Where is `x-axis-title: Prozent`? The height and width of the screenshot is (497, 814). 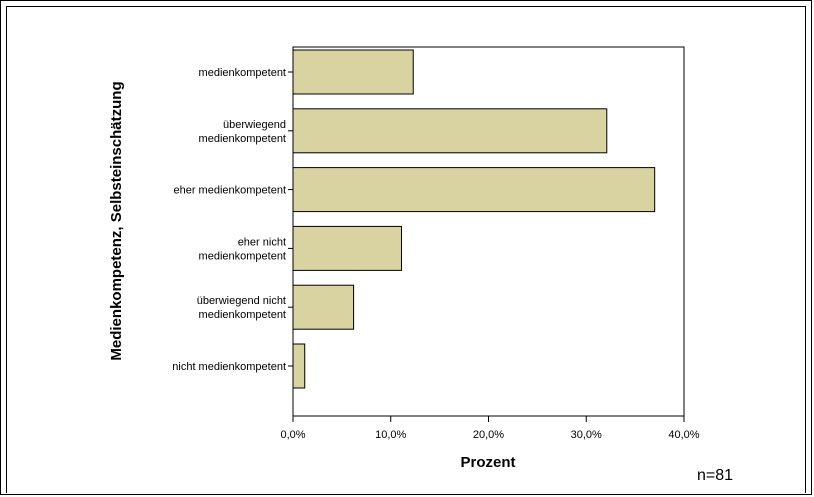 x-axis-title: Prozent is located at coordinates (487, 462).